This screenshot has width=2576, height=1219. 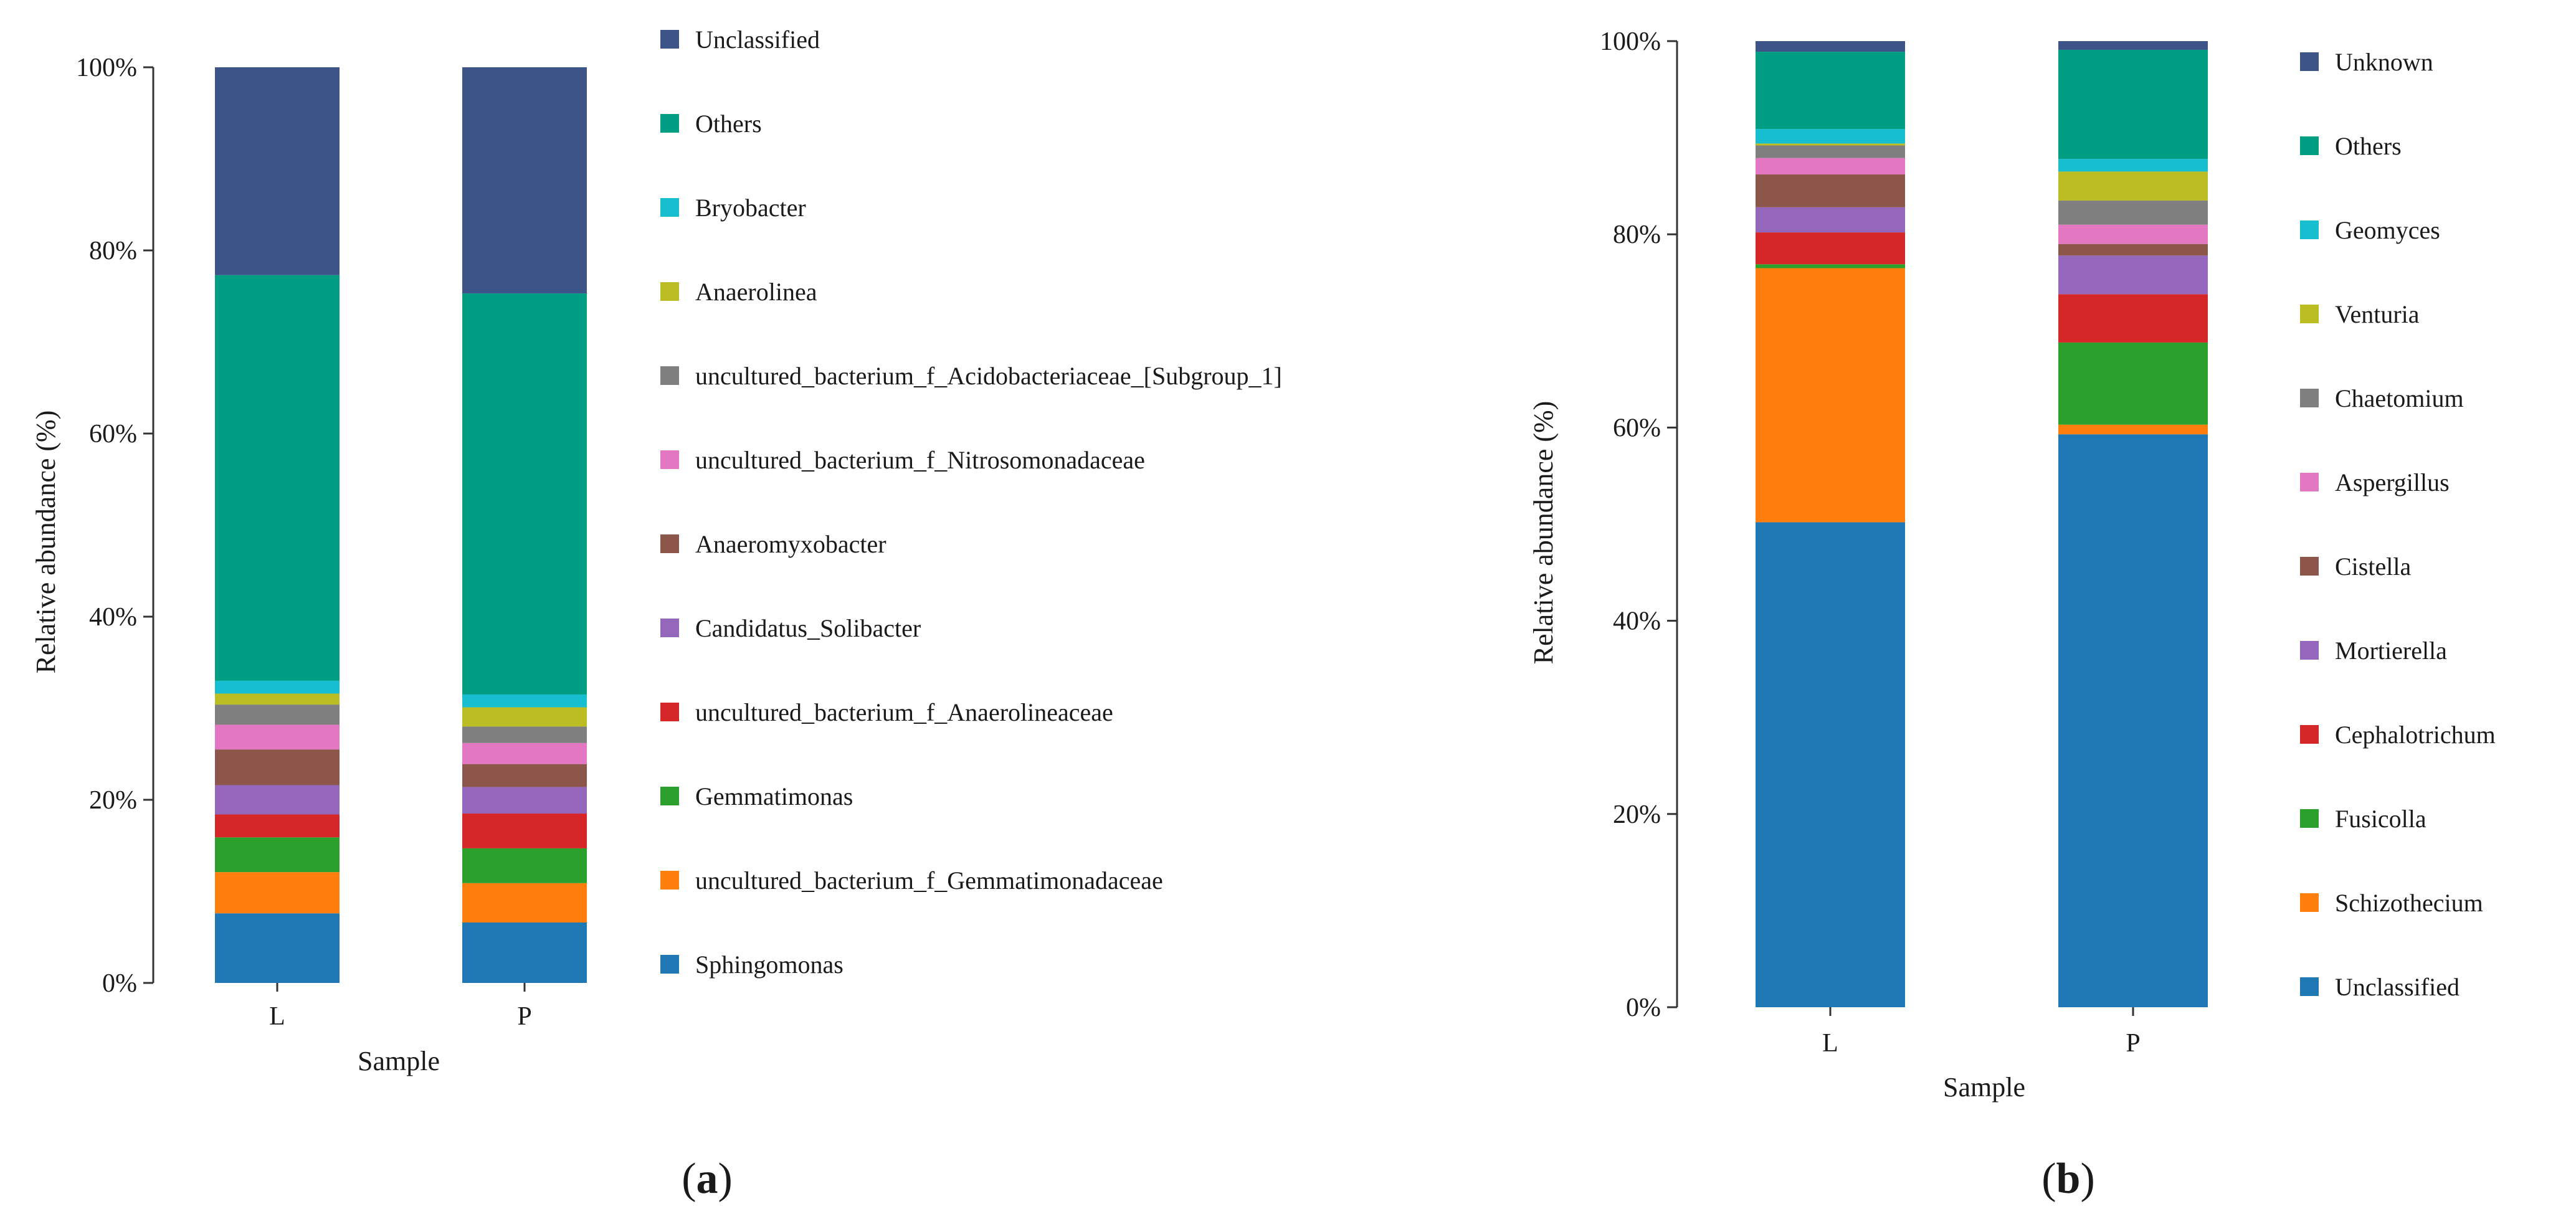 I want to click on legend-label-unclassified-a: Unclassified, so click(x=757, y=40).